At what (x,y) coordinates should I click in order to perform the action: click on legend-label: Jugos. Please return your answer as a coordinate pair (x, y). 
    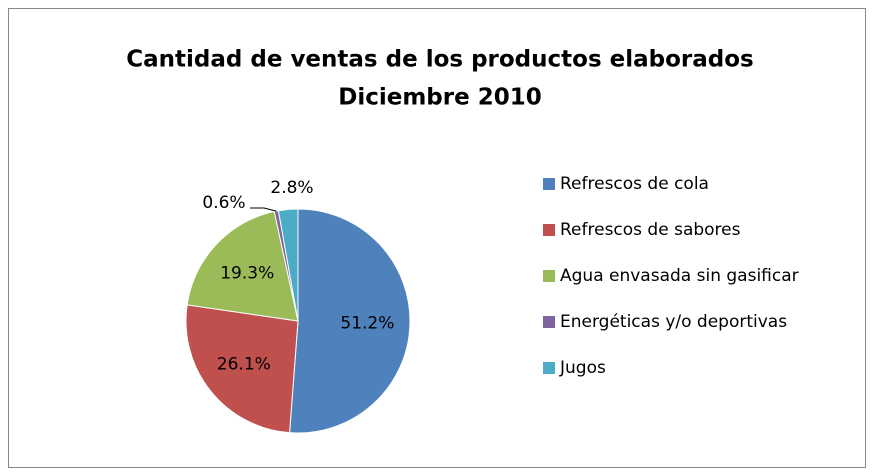
    Looking at the image, I should click on (582, 368).